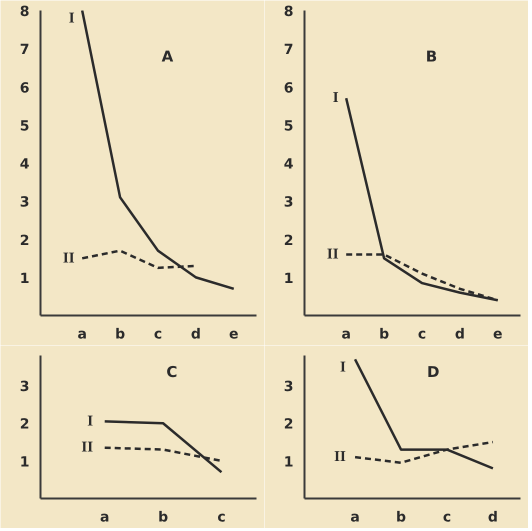  What do you see at coordinates (168, 56) in the screenshot?
I see `text: A` at bounding box center [168, 56].